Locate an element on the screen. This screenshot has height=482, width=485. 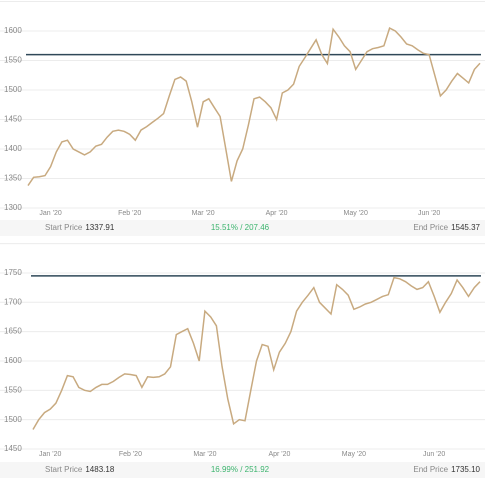
start-price: Start Price 1483.18 is located at coordinates (80, 469).